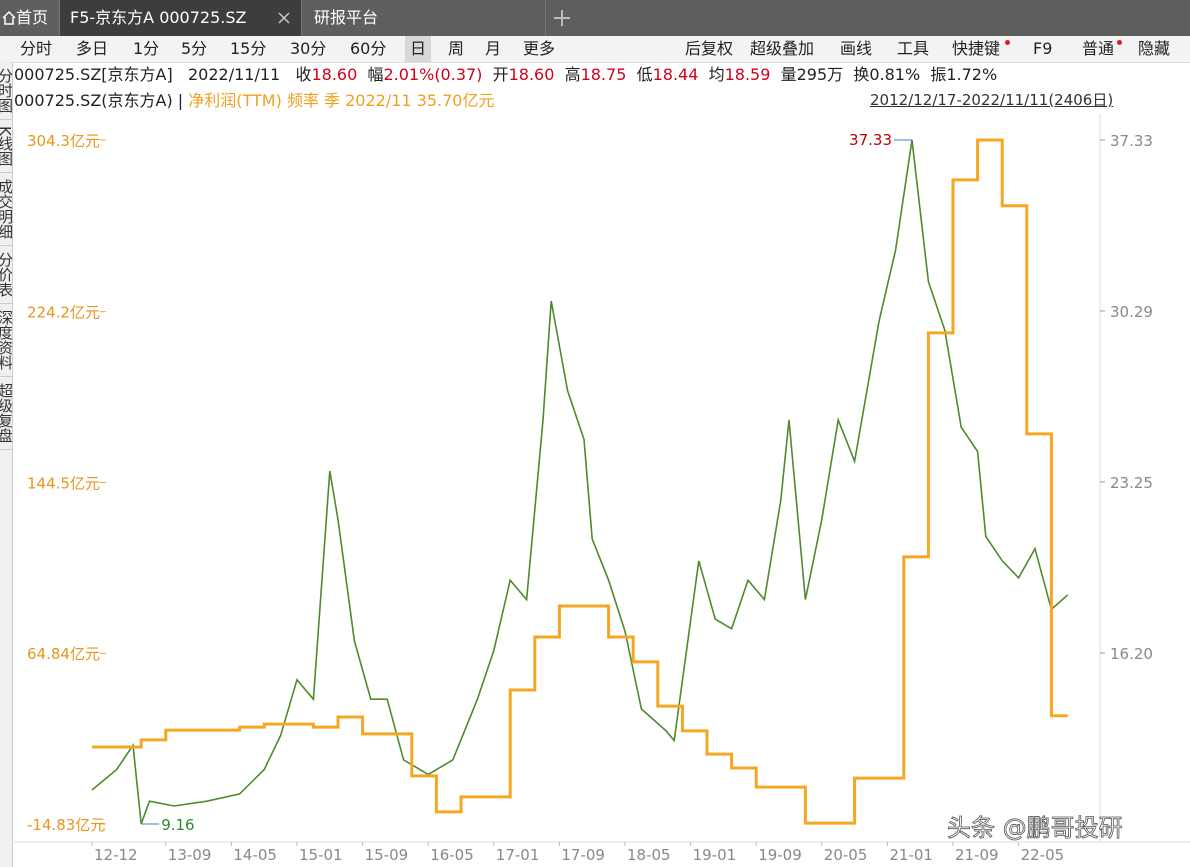 This screenshot has height=867, width=1190. What do you see at coordinates (452, 855) in the screenshot?
I see `x-tick-label: 16-05` at bounding box center [452, 855].